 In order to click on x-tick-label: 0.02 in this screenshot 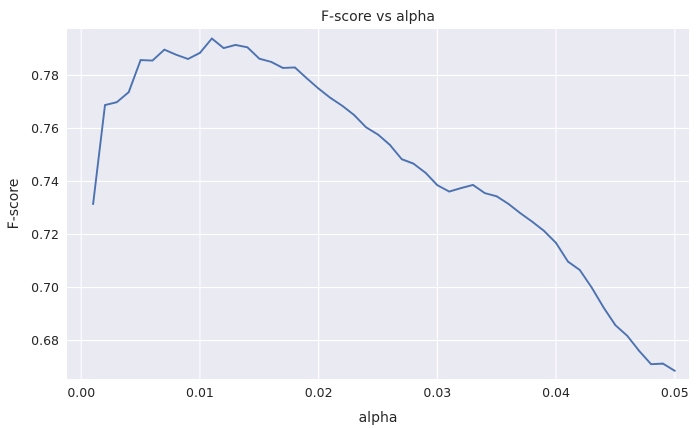, I will do `click(319, 392)`.